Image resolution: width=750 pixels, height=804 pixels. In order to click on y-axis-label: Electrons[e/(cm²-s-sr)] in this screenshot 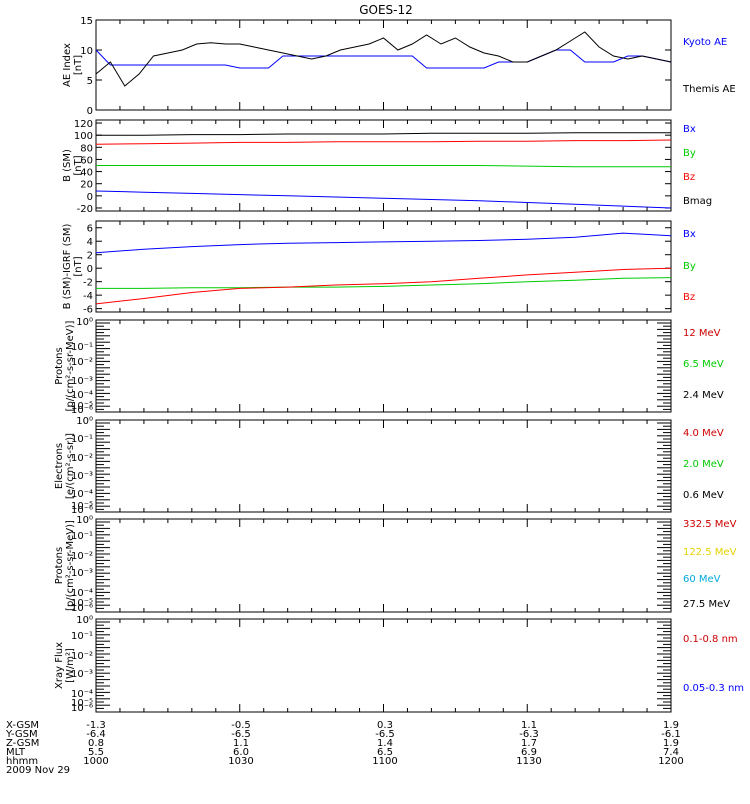, I will do `click(65, 466)`.